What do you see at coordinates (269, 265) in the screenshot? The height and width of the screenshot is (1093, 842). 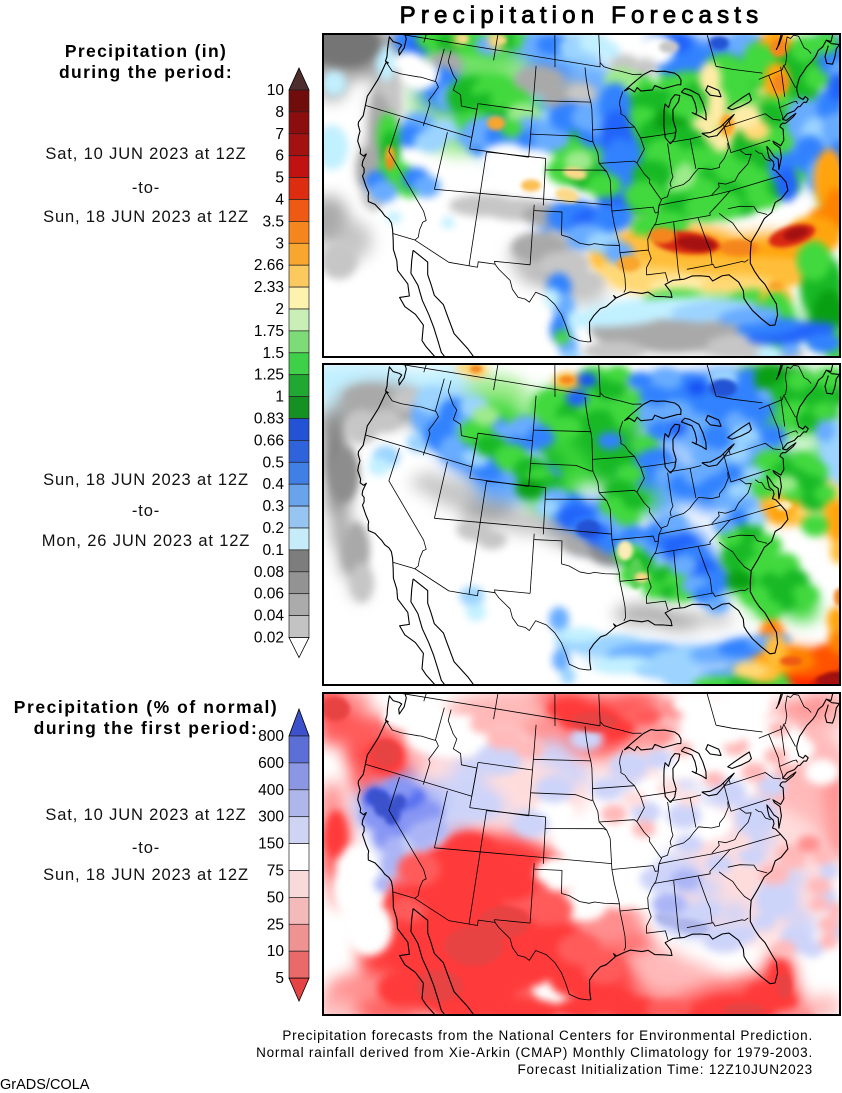 I see `svg-text: 2.66` at bounding box center [269, 265].